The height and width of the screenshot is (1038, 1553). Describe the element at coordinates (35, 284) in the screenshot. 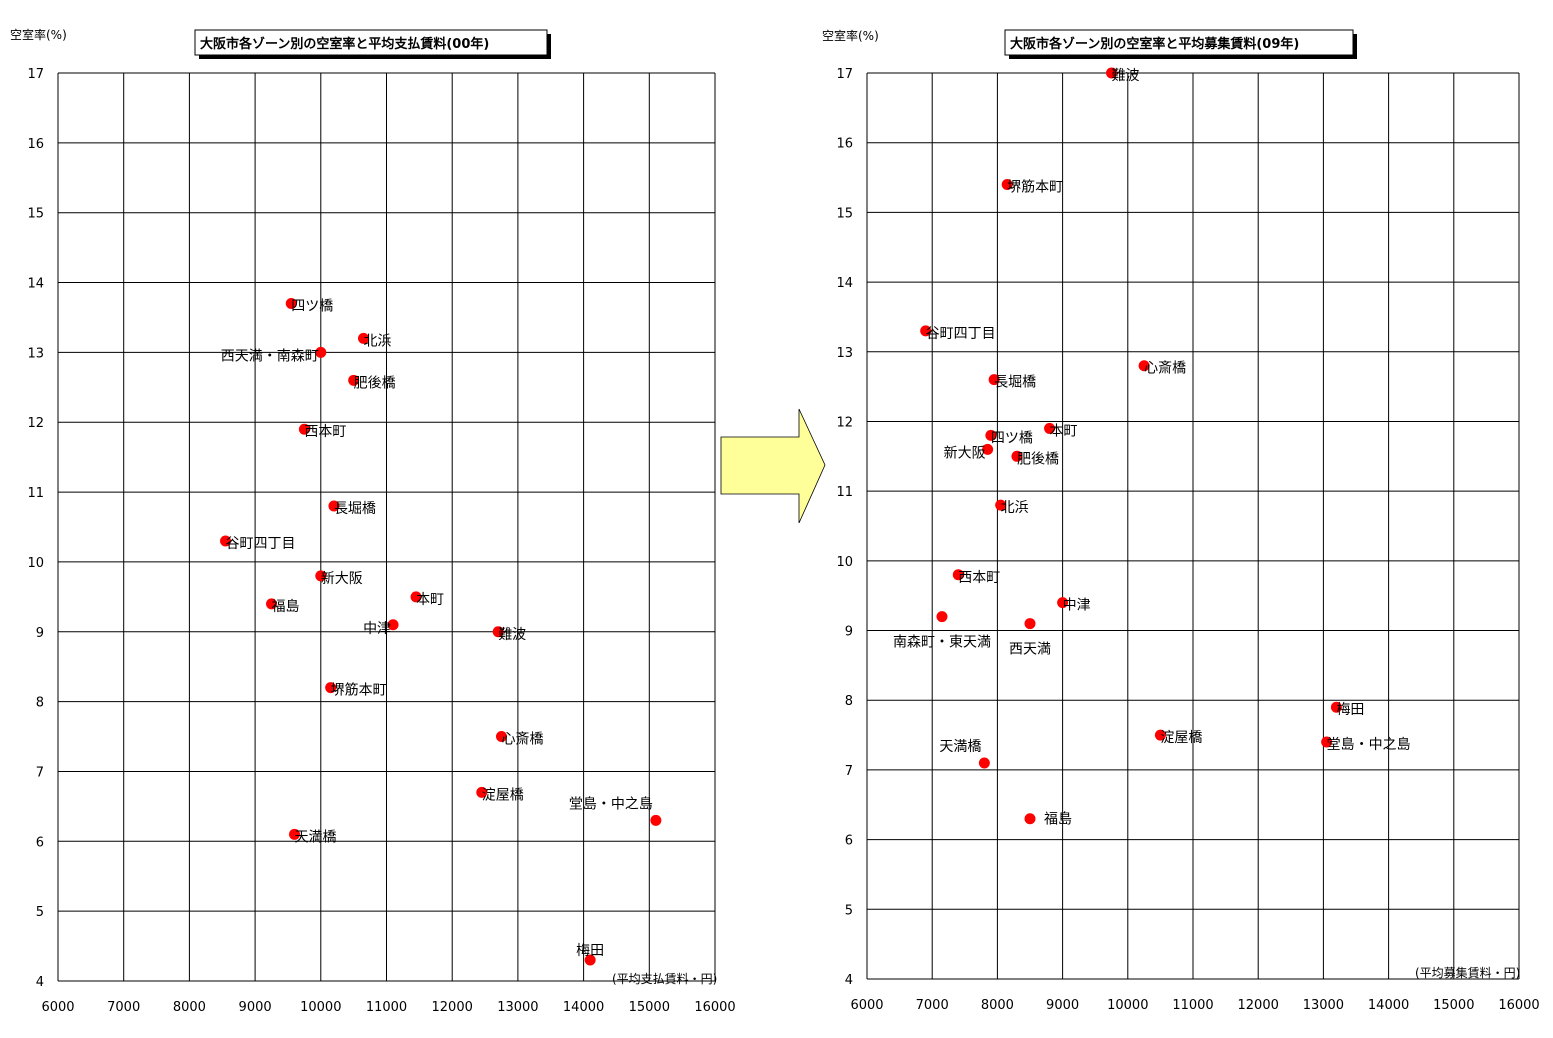

I see `y-tick-label: 14` at that location.